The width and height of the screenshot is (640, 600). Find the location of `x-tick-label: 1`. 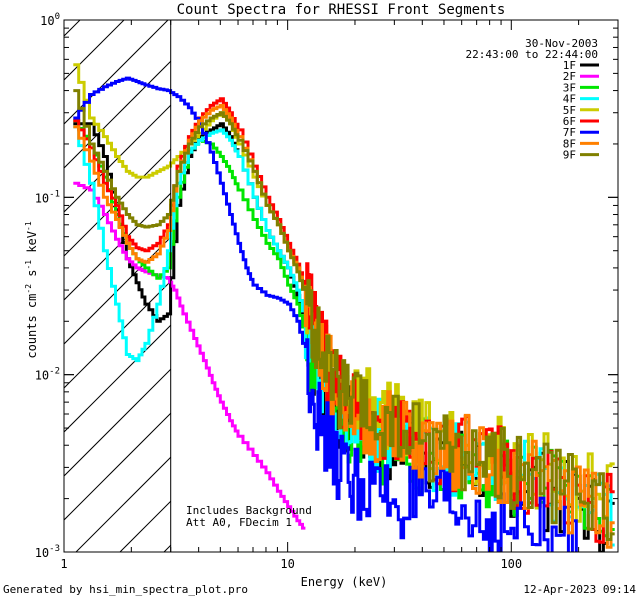

x-tick-label: 1 is located at coordinates (63, 564).